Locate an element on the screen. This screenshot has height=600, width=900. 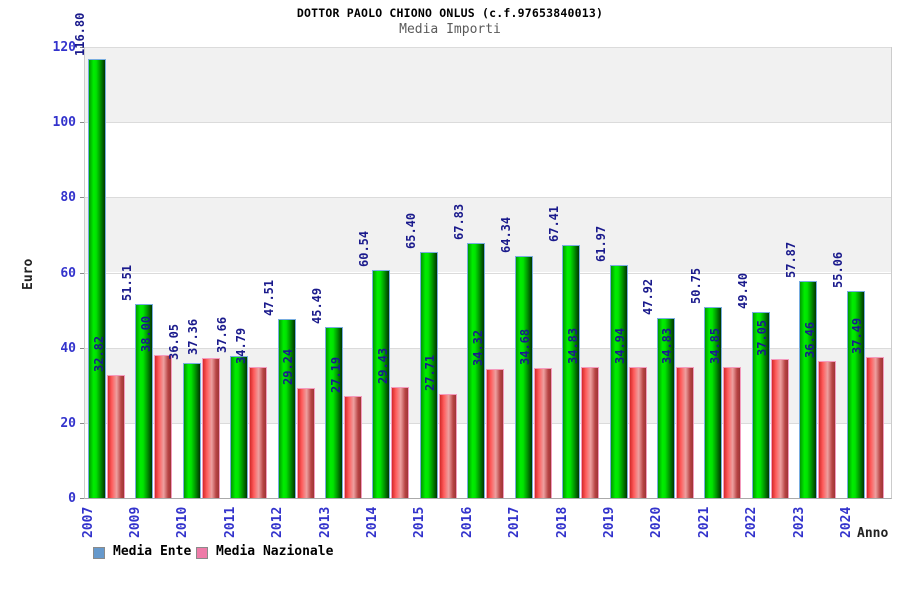
bar-value-label: 55.06 is located at coordinates (838, 270).